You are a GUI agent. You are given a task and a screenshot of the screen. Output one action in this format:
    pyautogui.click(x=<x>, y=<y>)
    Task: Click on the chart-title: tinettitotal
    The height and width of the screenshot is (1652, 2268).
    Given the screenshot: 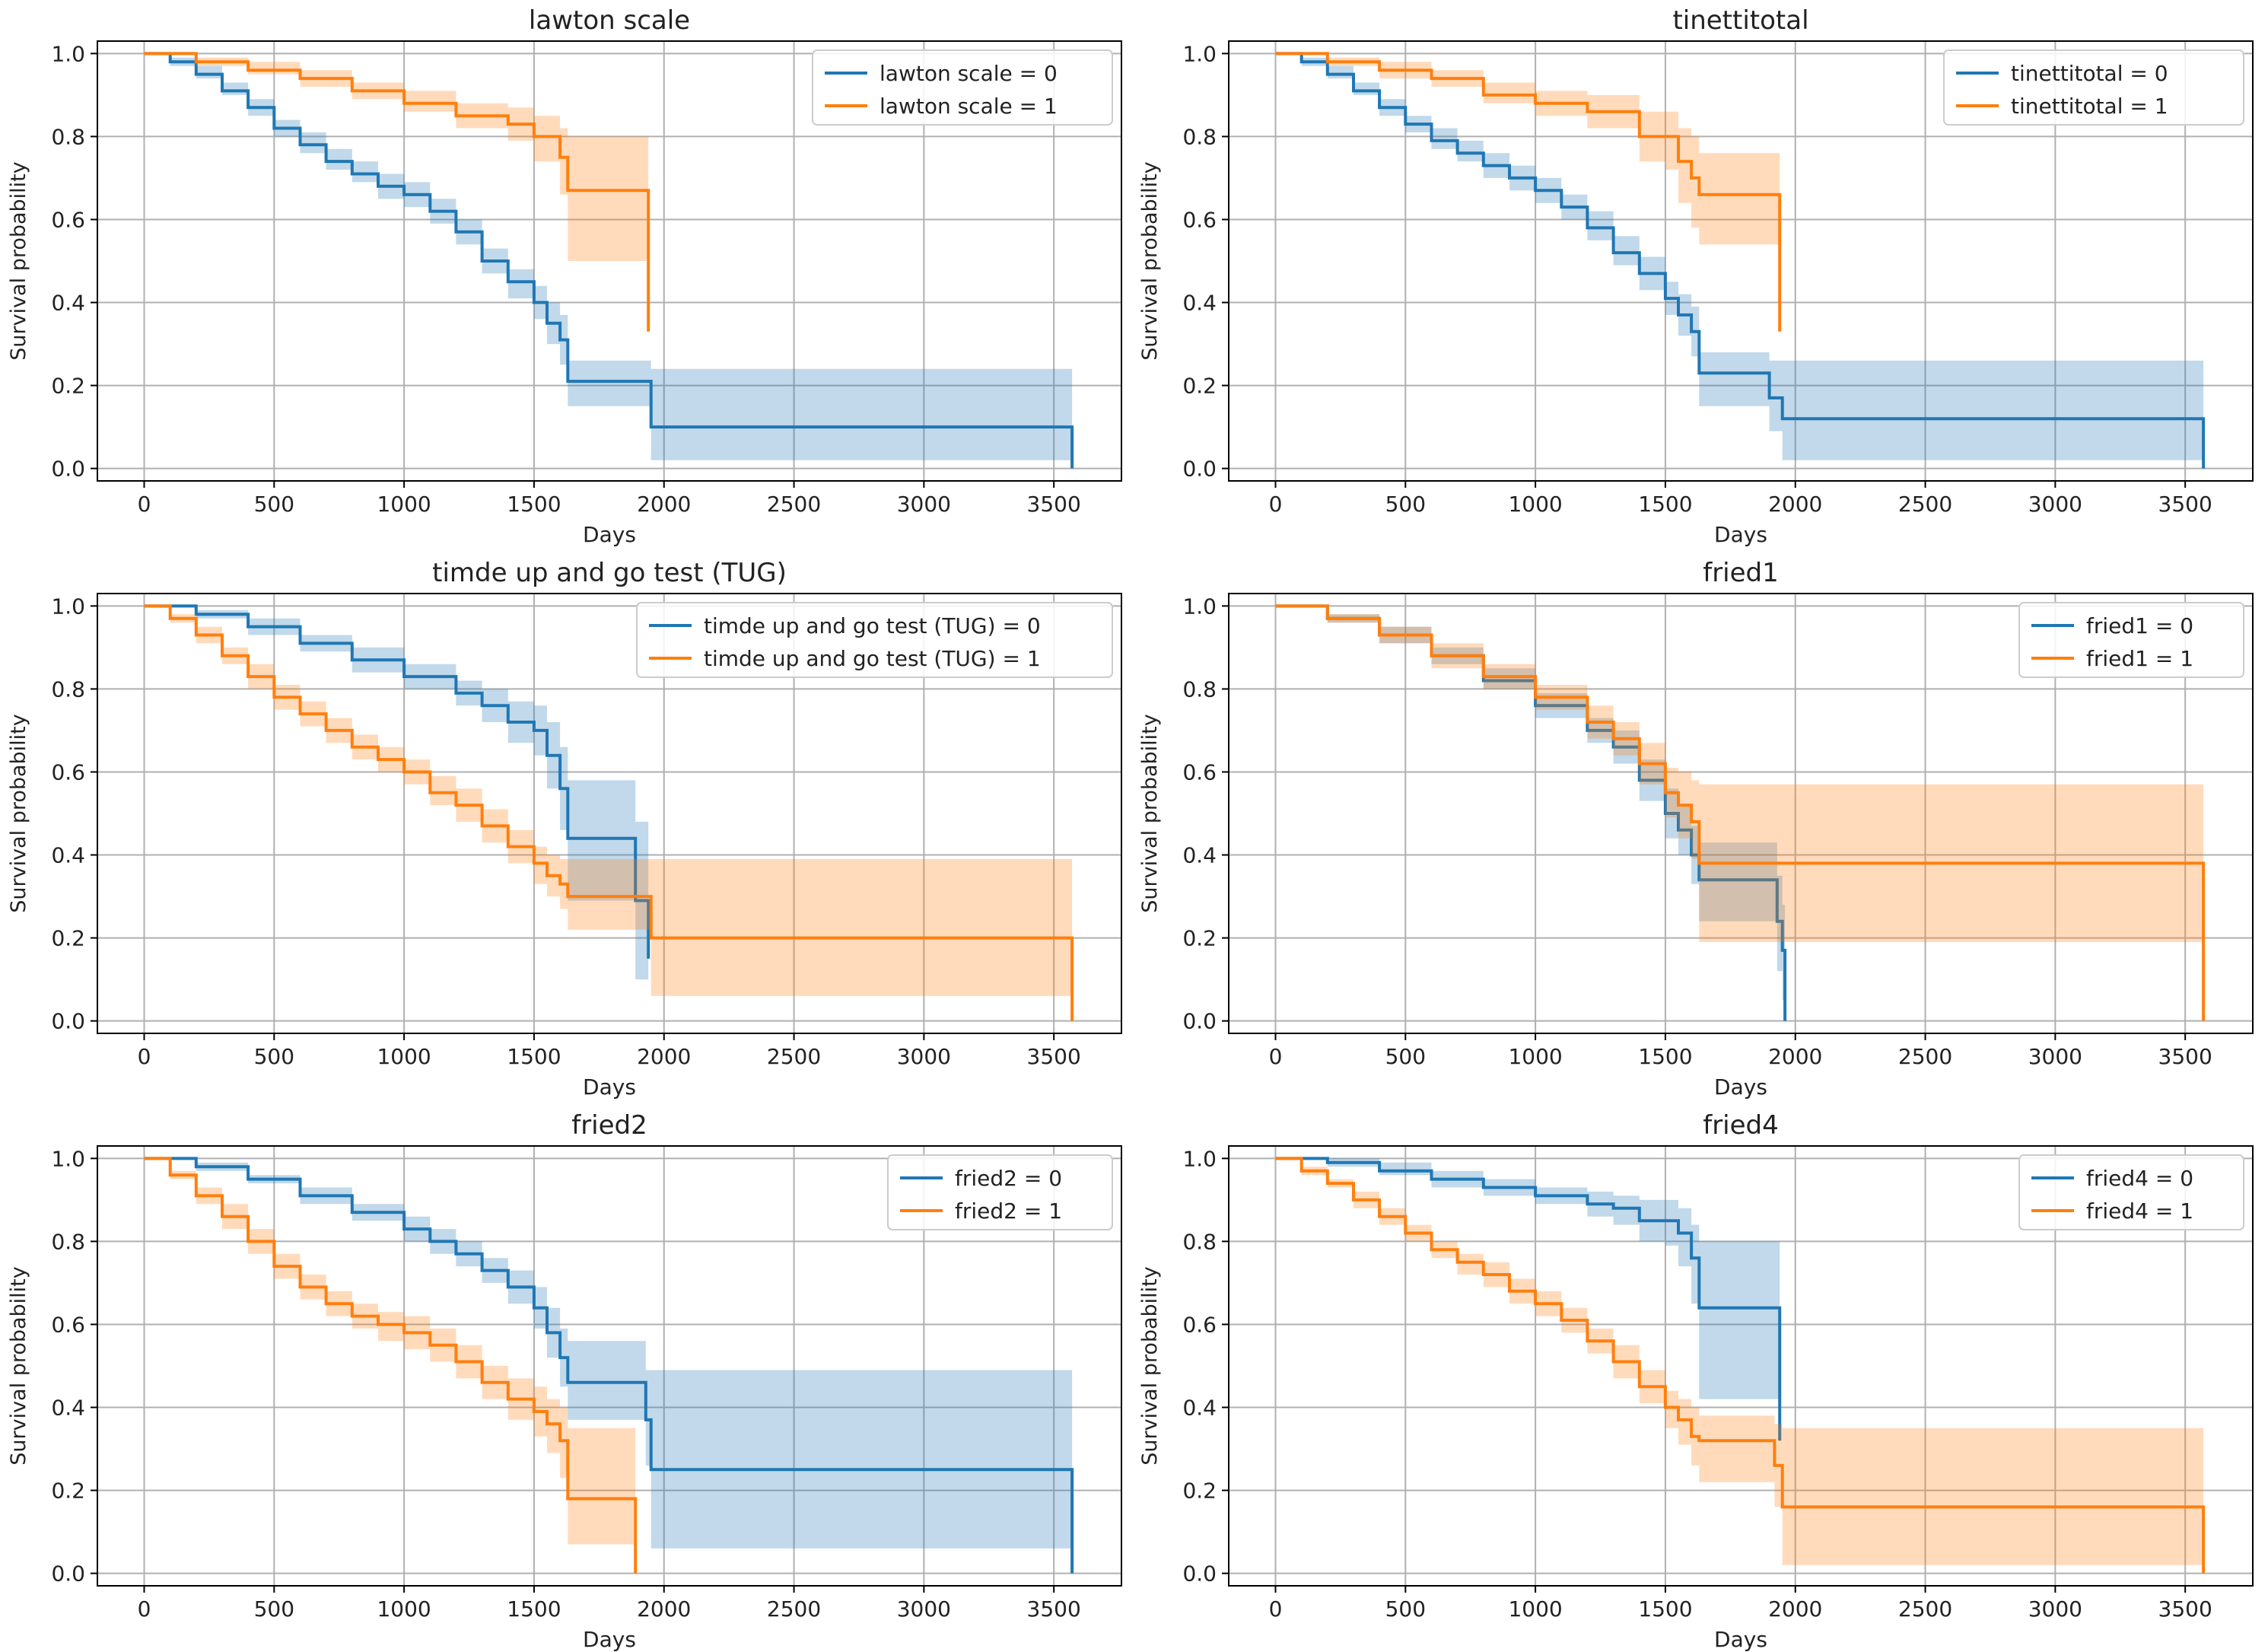 What is the action you would take?
    pyautogui.click(x=1740, y=20)
    